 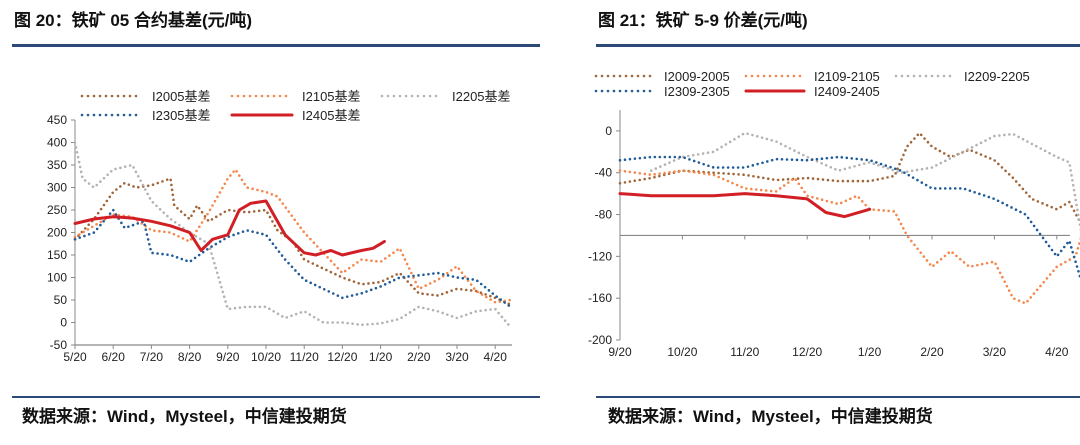 I want to click on legend-label: I2205基差, so click(x=481, y=96).